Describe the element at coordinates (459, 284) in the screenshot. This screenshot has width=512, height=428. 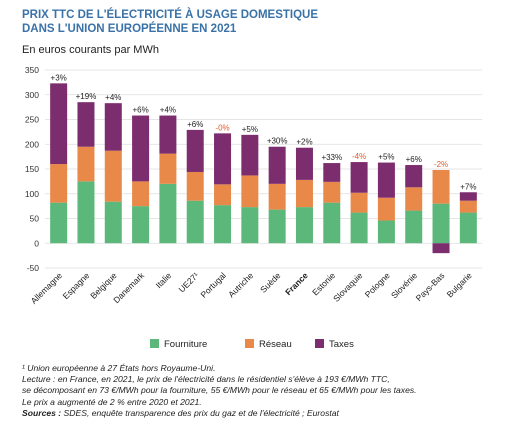
I see `x-category-label: Bulgarie` at that location.